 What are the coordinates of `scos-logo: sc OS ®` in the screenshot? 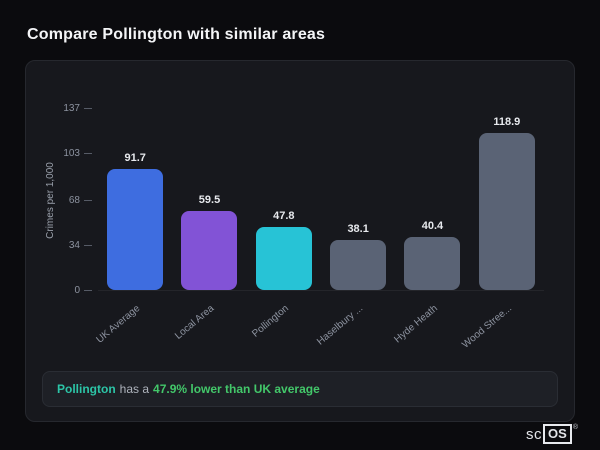 It's located at (552, 434).